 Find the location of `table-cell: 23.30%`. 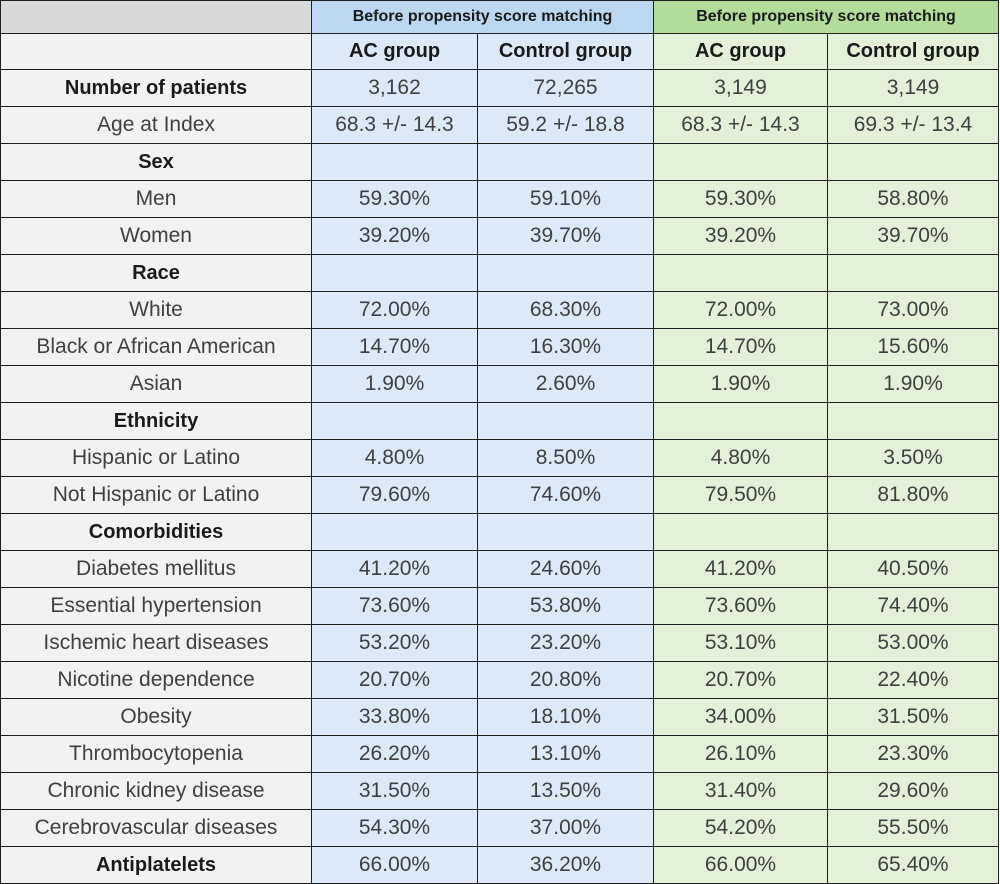

table-cell: 23.30% is located at coordinates (913, 754).